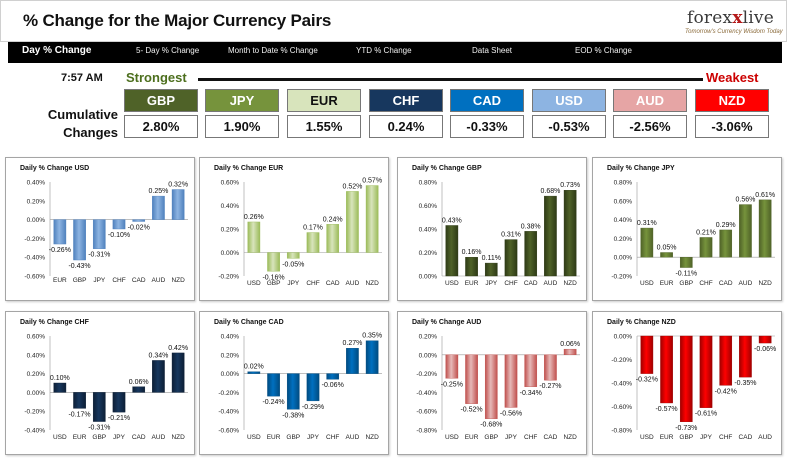 The width and height of the screenshot is (787, 462). I want to click on data-label-gbp: -0.11%, so click(686, 274).